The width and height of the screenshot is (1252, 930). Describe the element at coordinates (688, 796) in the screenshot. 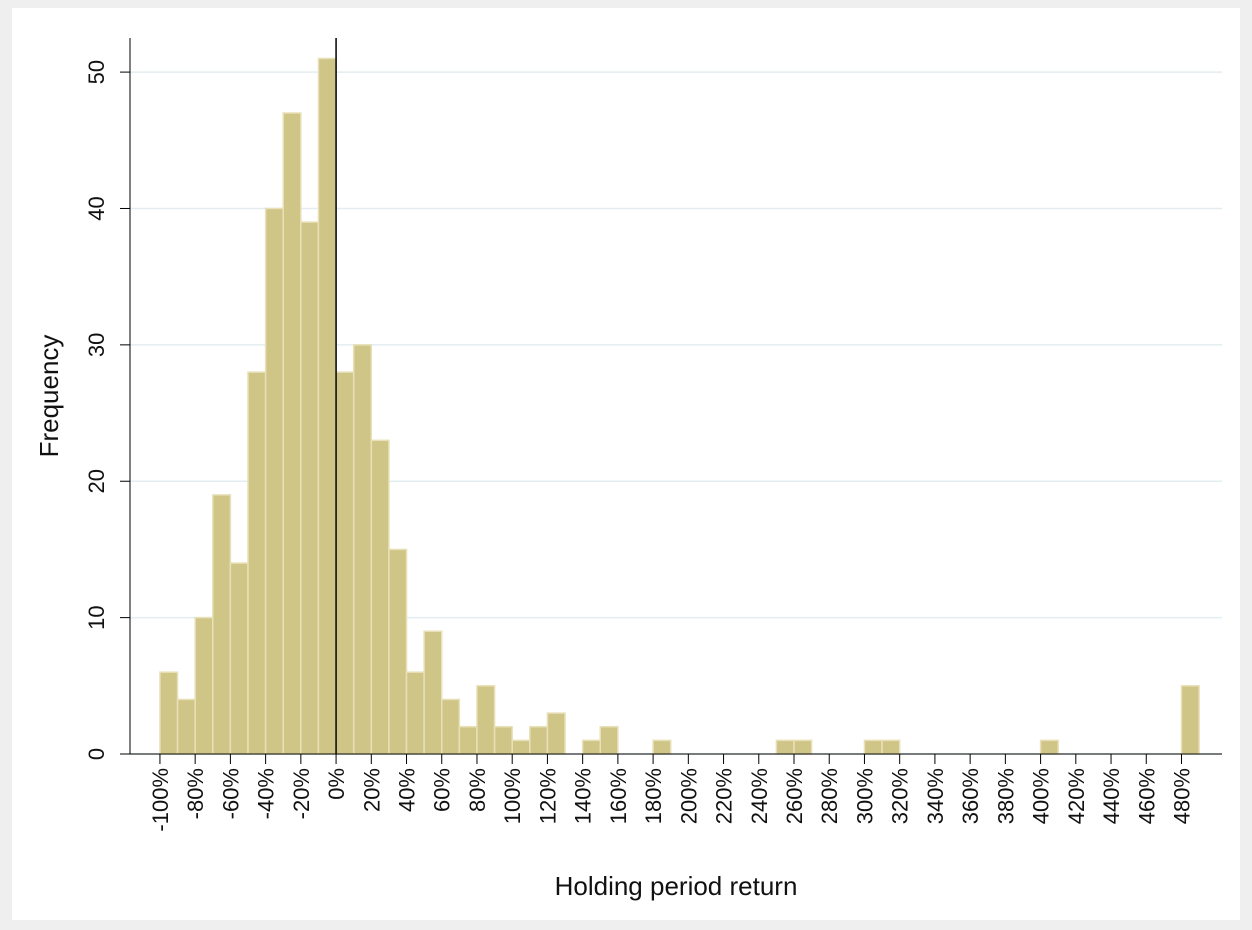

I see `x-tick-label: 200%` at that location.